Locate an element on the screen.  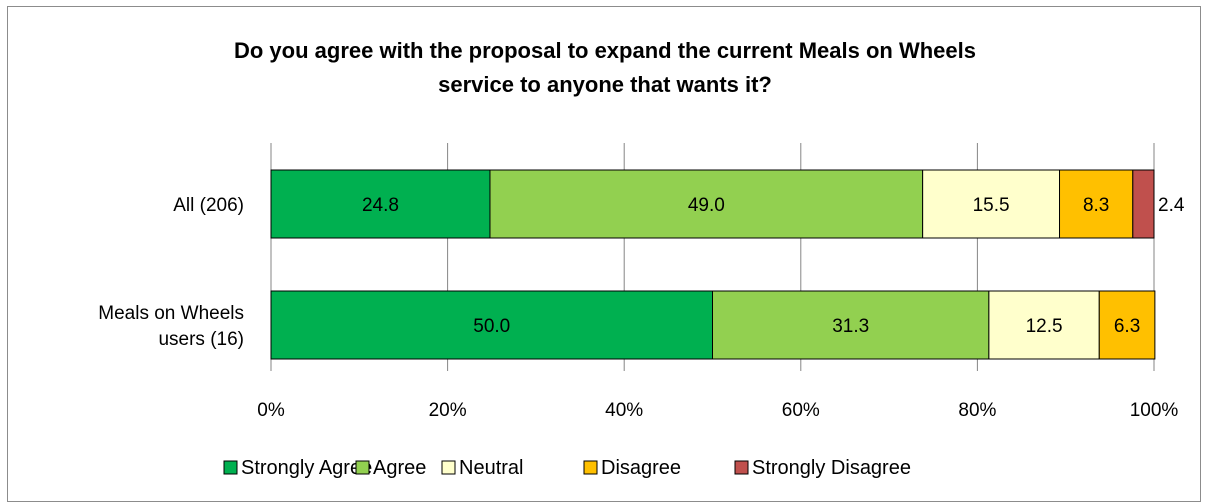
data-label: 6.3 is located at coordinates (1127, 326).